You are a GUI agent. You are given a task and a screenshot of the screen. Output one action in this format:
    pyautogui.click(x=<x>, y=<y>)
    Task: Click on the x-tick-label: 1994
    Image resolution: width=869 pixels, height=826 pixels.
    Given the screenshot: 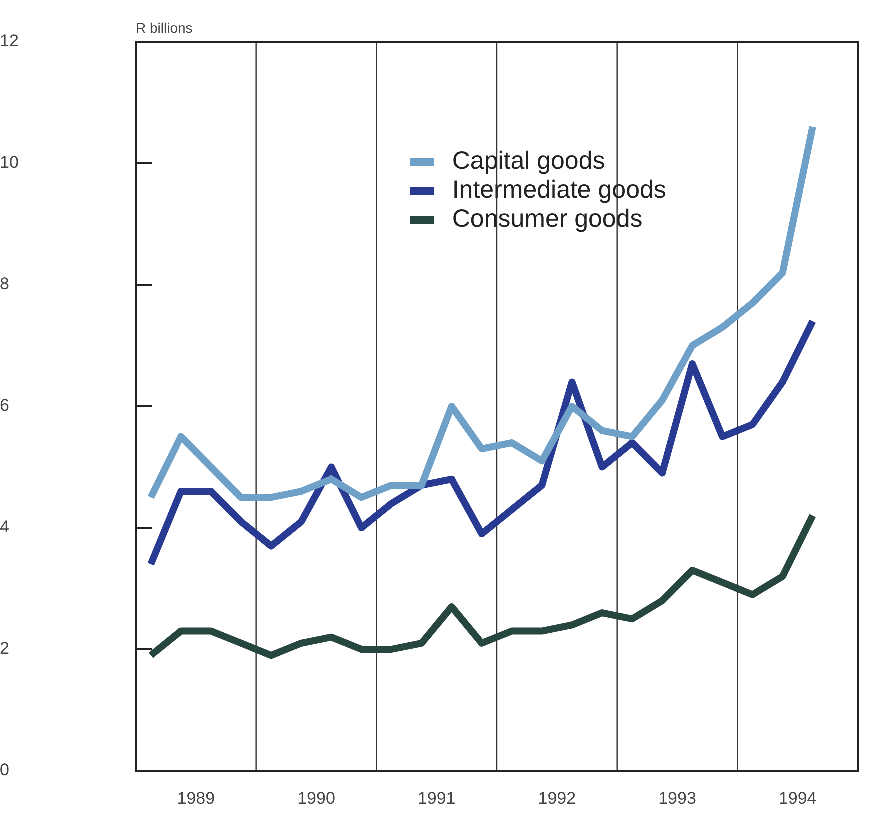 What is the action you would take?
    pyautogui.click(x=797, y=798)
    